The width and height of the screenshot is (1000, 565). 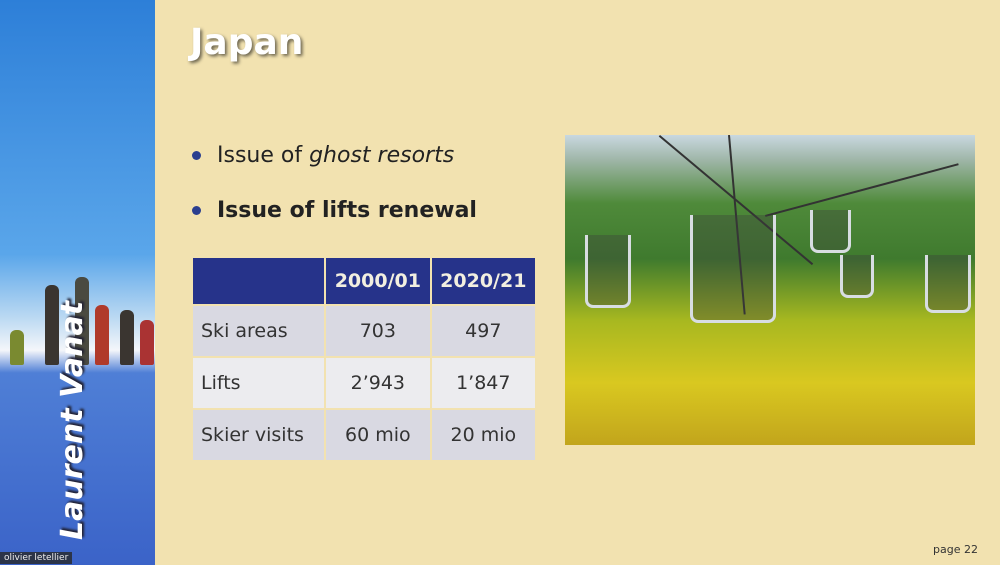 I want to click on skiers-image, so click(x=77, y=320).